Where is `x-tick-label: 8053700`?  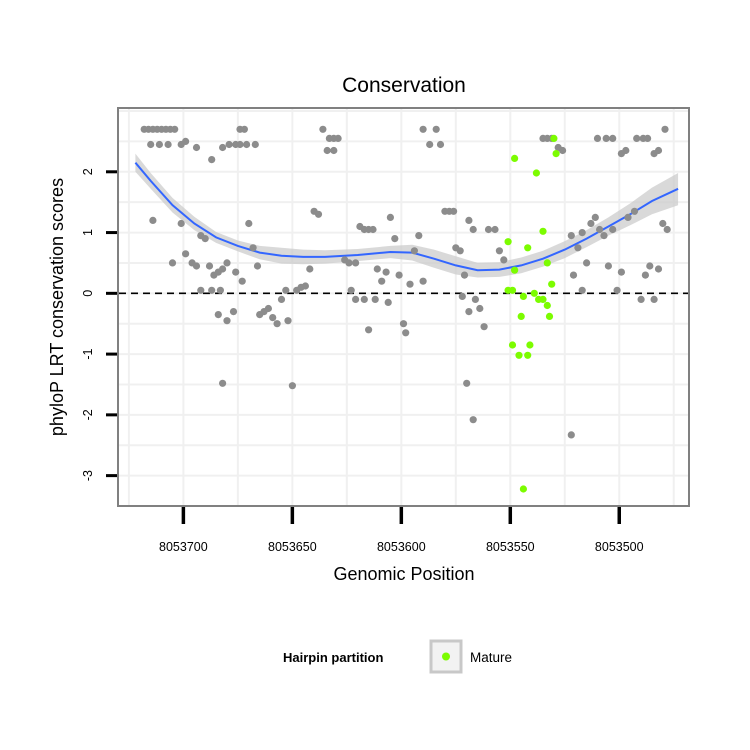 x-tick-label: 8053700 is located at coordinates (183, 547).